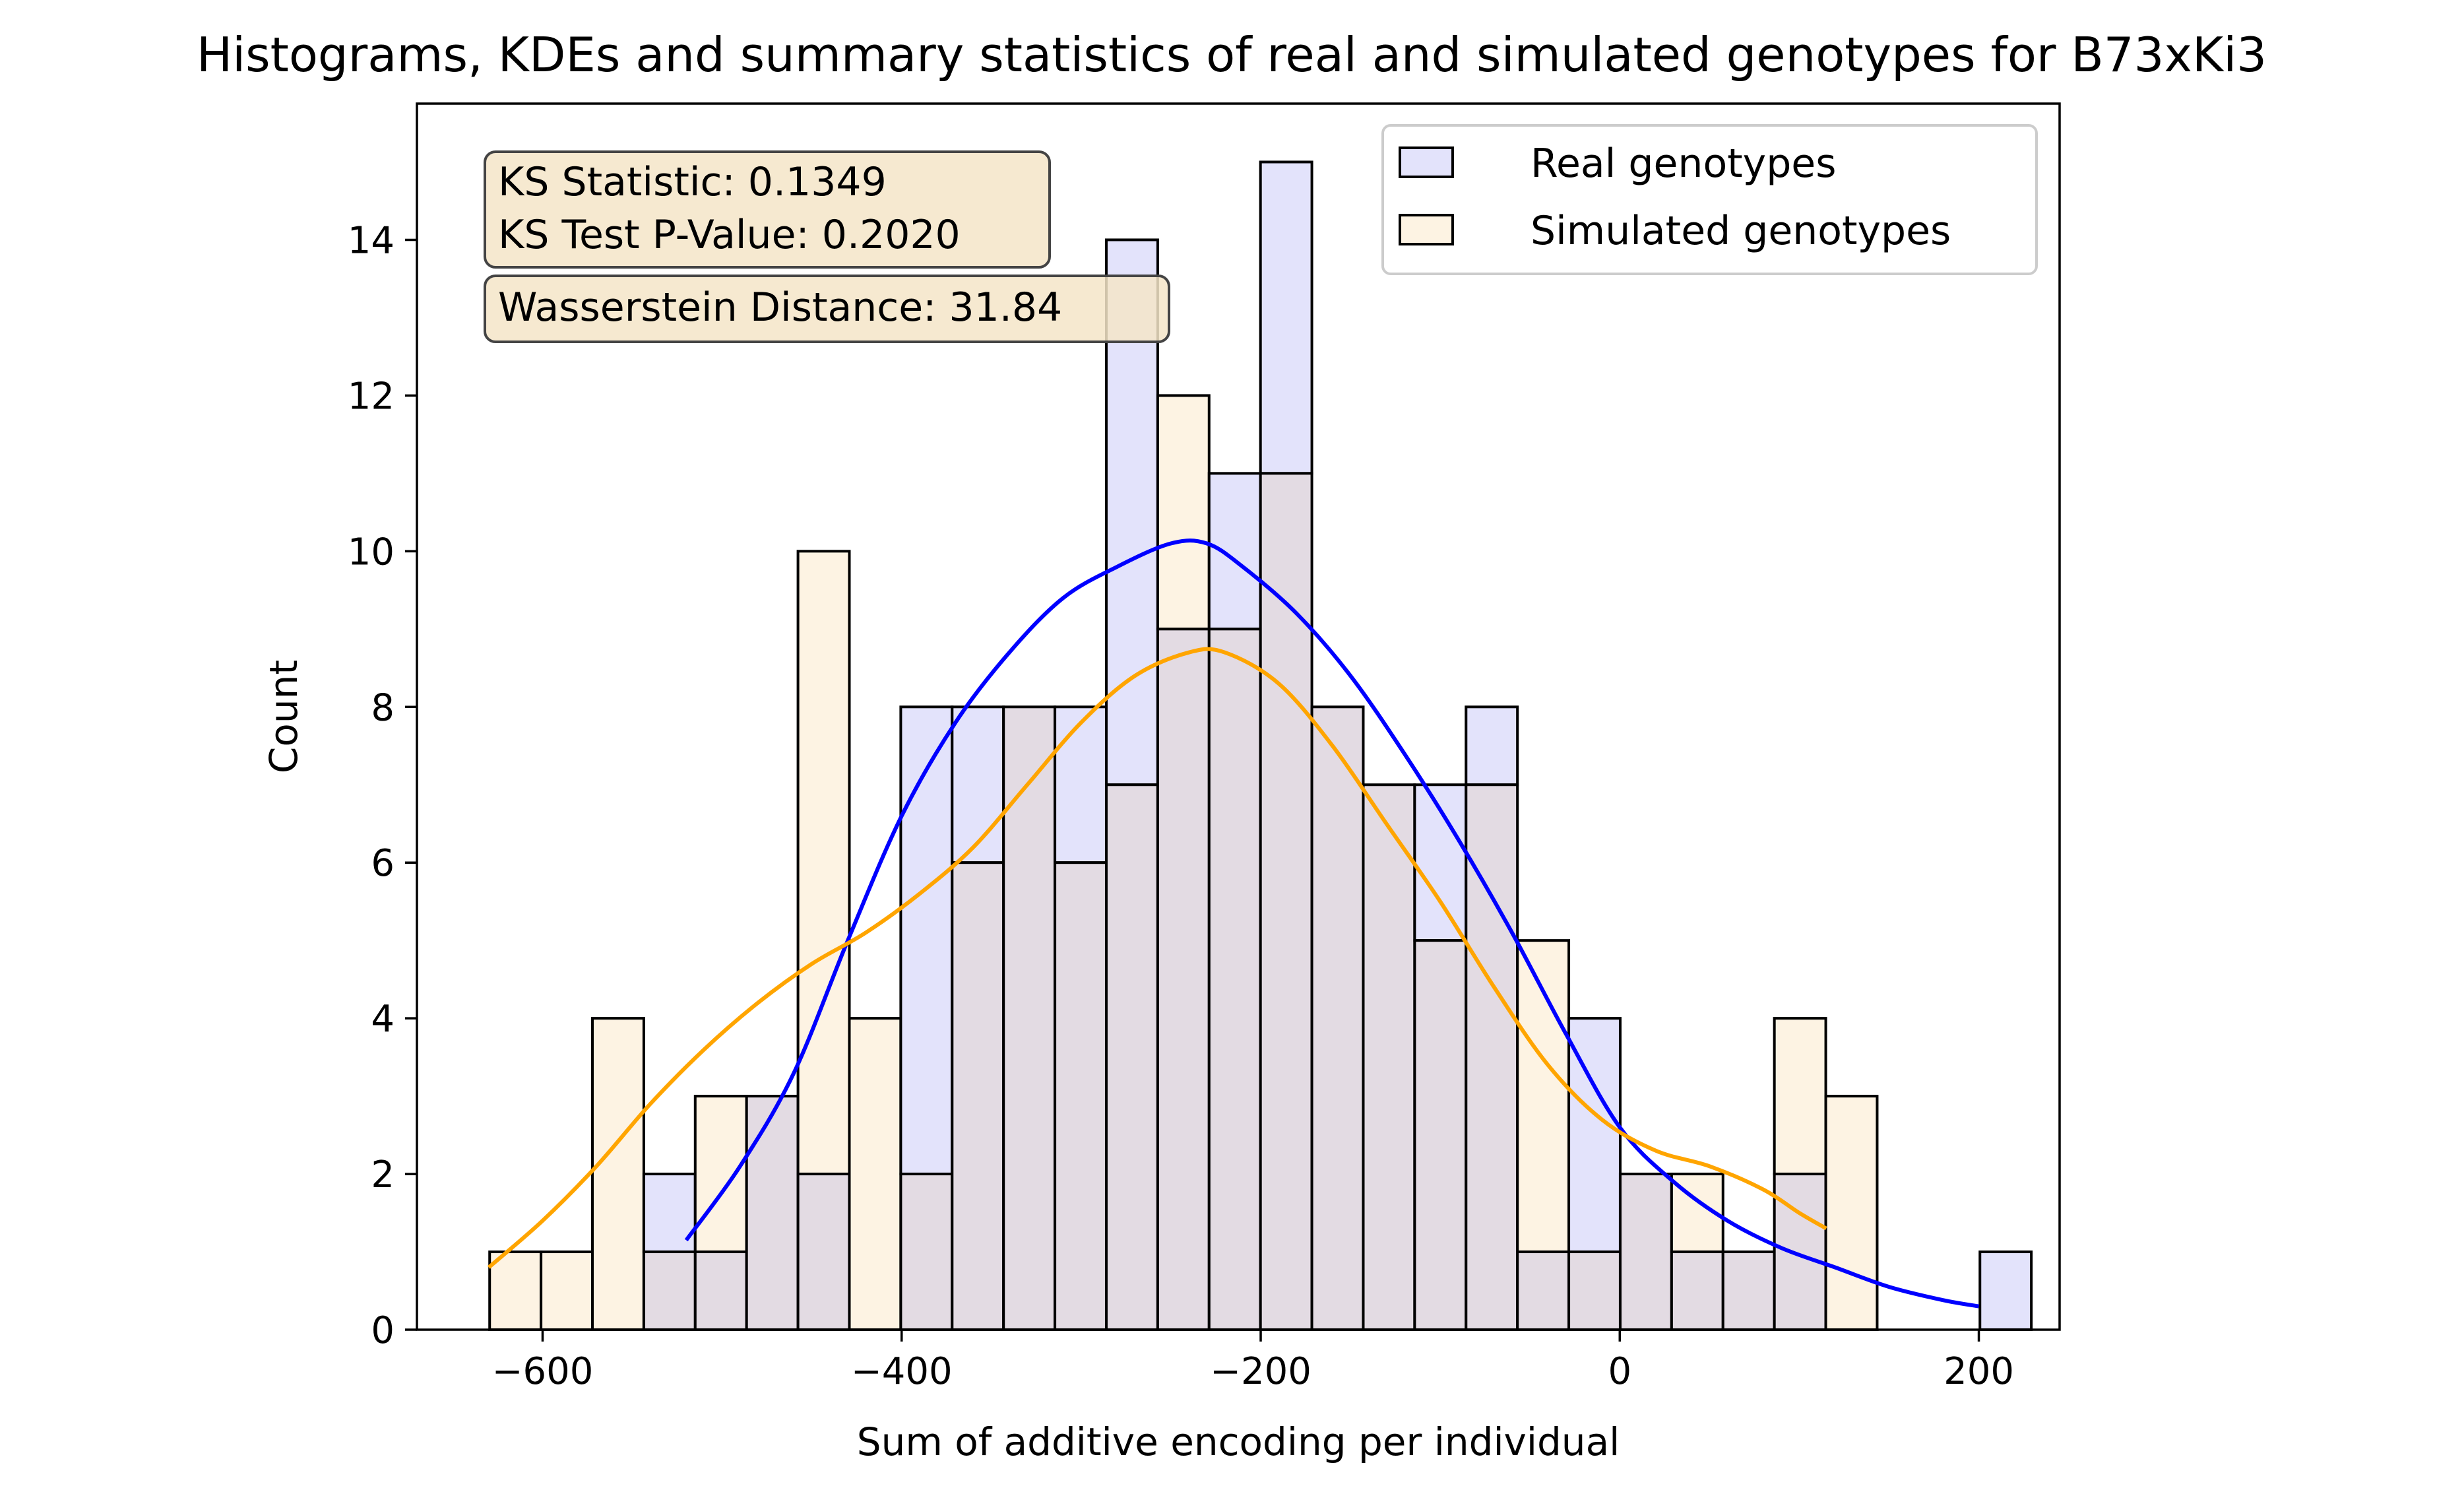  Describe the element at coordinates (543, 1371) in the screenshot. I see `x-tick-label: −600` at that location.